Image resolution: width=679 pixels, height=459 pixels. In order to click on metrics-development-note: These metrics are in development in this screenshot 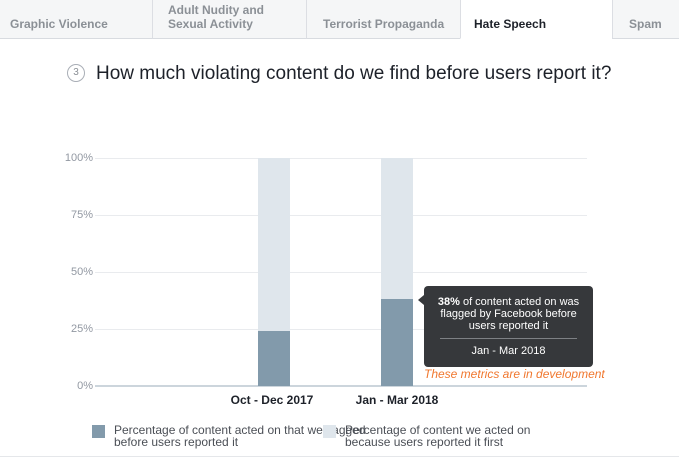, I will do `click(514, 374)`.